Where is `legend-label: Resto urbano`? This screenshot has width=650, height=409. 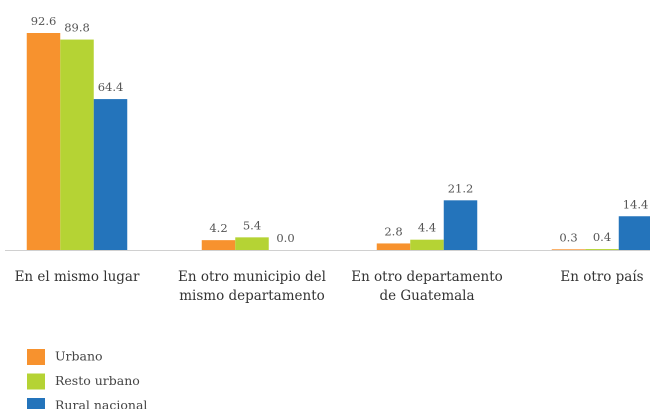
legend-label: Resto urbano is located at coordinates (97, 380).